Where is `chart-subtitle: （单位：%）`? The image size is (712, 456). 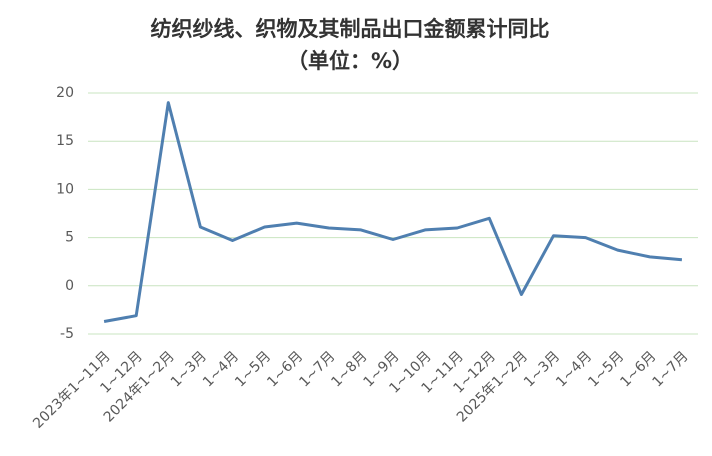 chart-subtitle: （单位：%） is located at coordinates (350, 61).